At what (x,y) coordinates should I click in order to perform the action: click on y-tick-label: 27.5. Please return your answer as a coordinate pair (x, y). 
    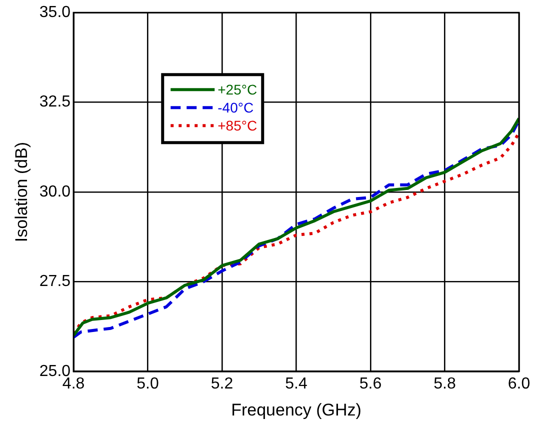
    Looking at the image, I should click on (55, 281).